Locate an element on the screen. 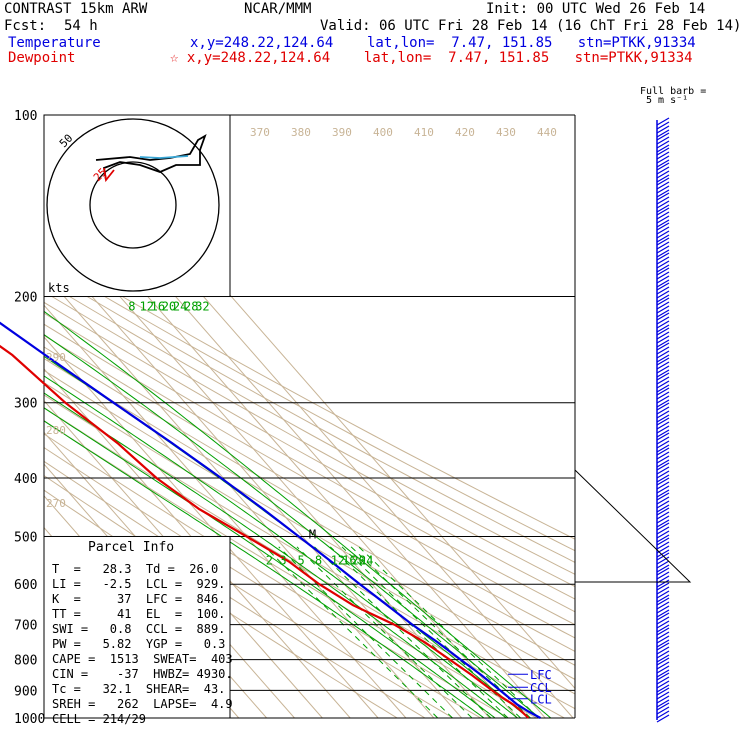  theta-label: 410 is located at coordinates (424, 132).